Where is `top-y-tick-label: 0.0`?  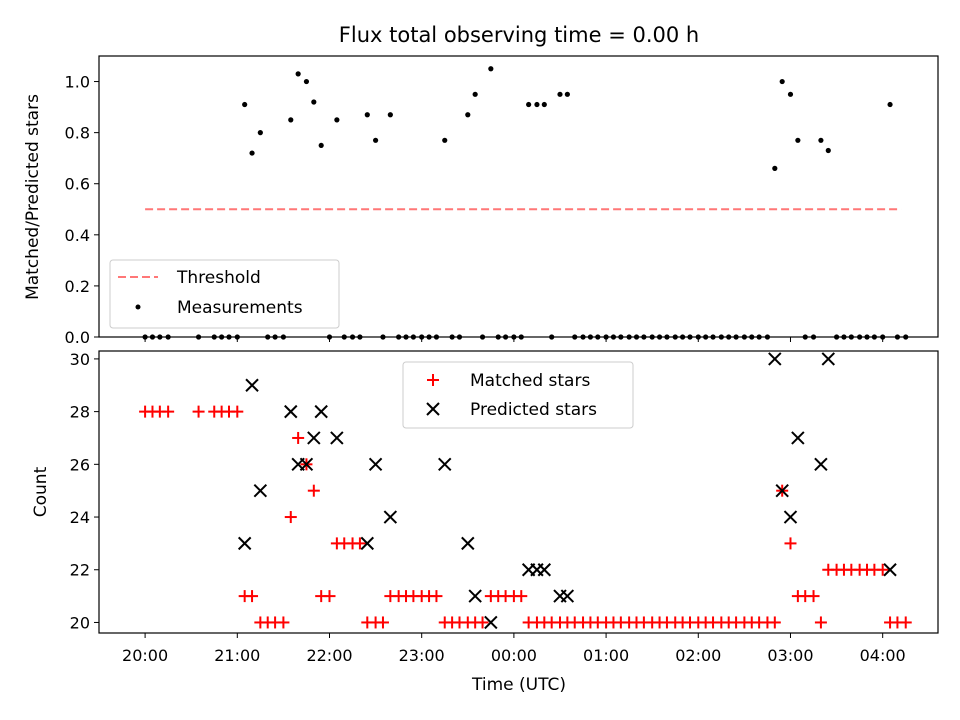 top-y-tick-label: 0.0 is located at coordinates (77, 337).